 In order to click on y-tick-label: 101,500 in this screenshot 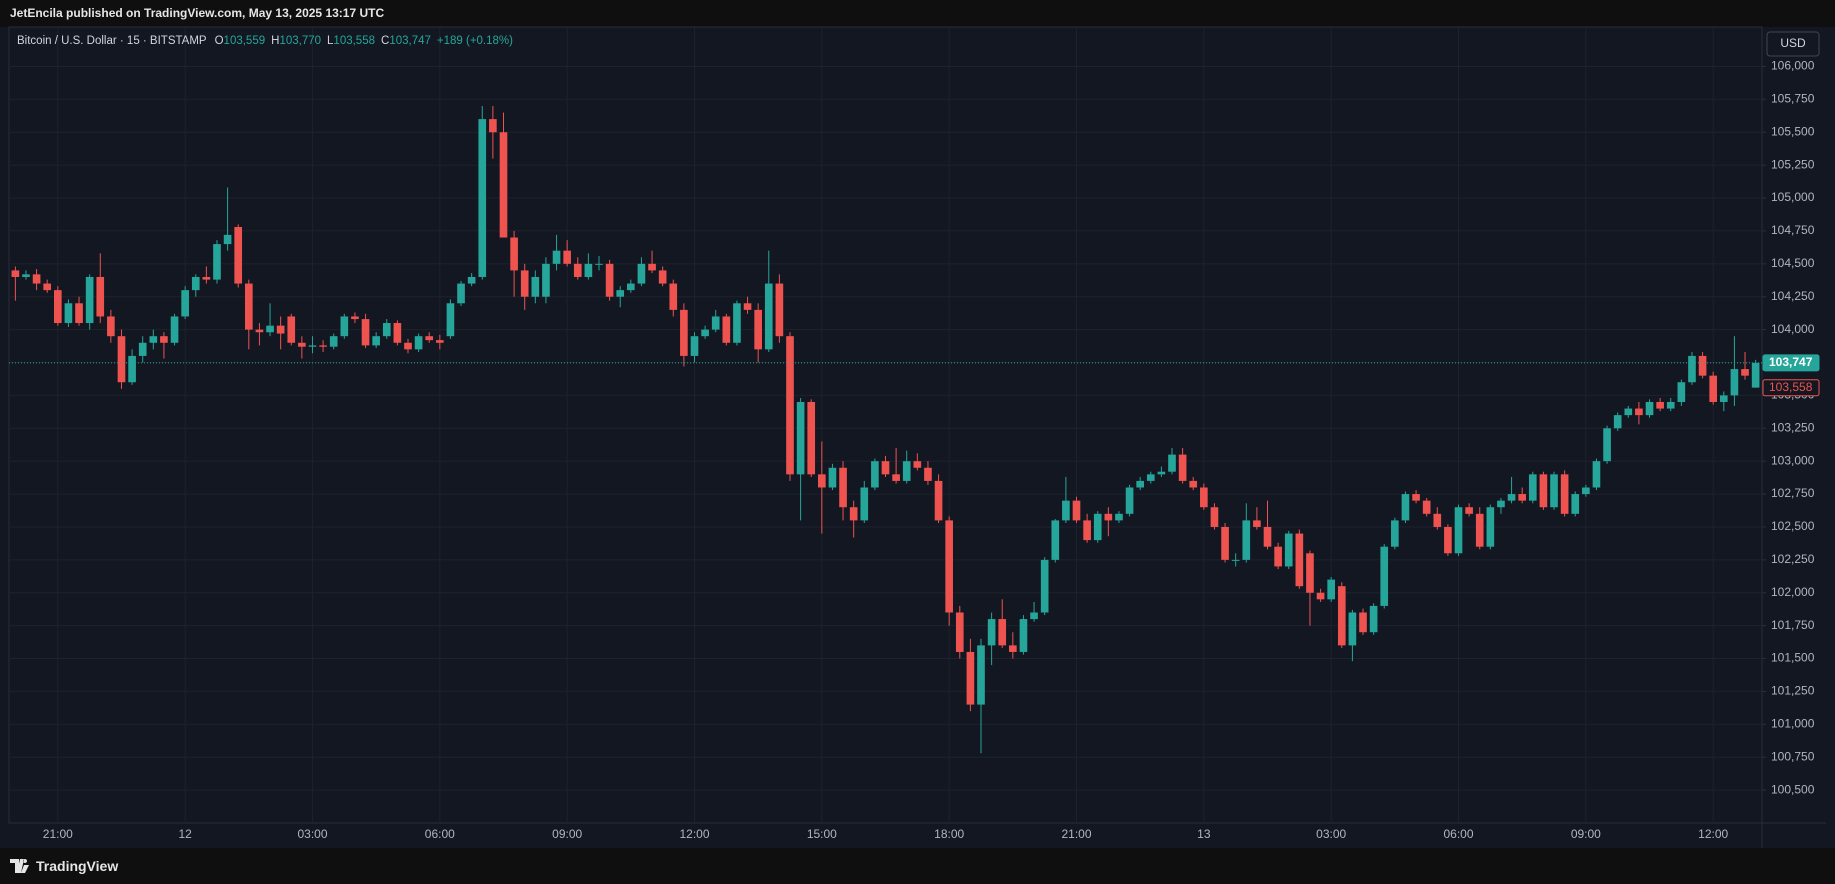, I will do `click(1793, 658)`.